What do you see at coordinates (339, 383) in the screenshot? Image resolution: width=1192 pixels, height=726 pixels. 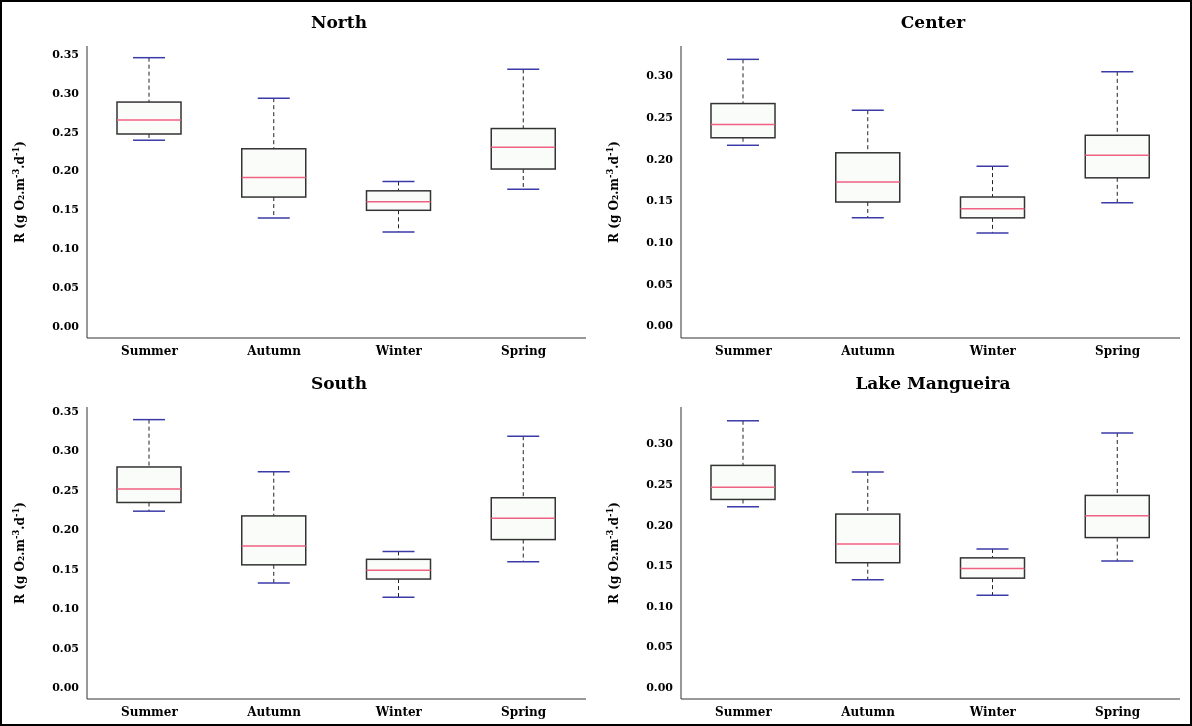 I see `chart-title: South` at bounding box center [339, 383].